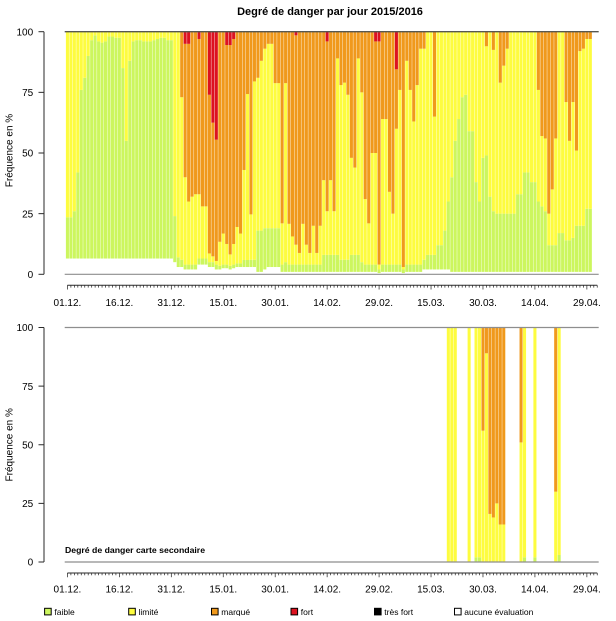  I want to click on svg-text: aucune évaluation, so click(498, 611).